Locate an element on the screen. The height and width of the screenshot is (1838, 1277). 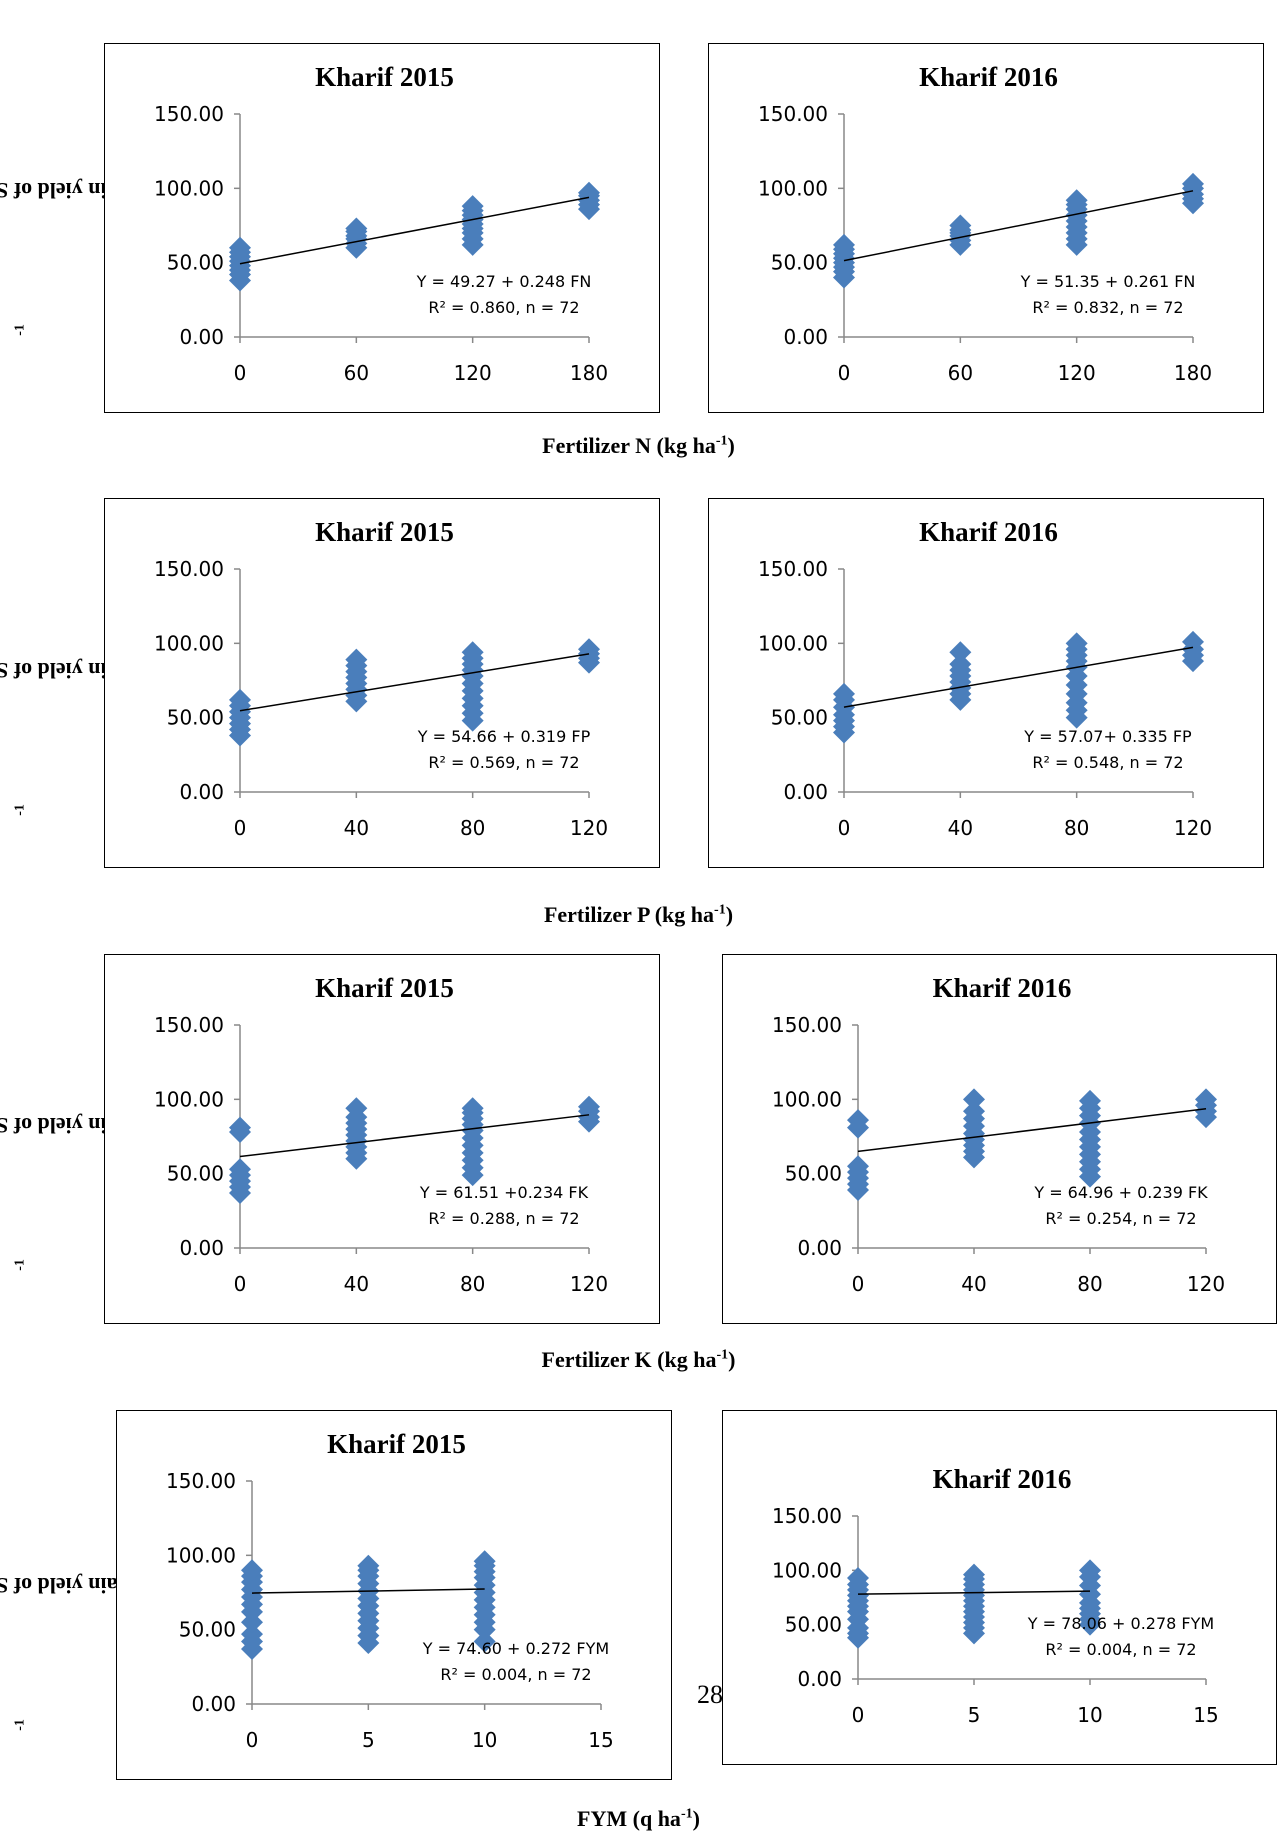
x-tick-label: 15 is located at coordinates (1205, 1715).